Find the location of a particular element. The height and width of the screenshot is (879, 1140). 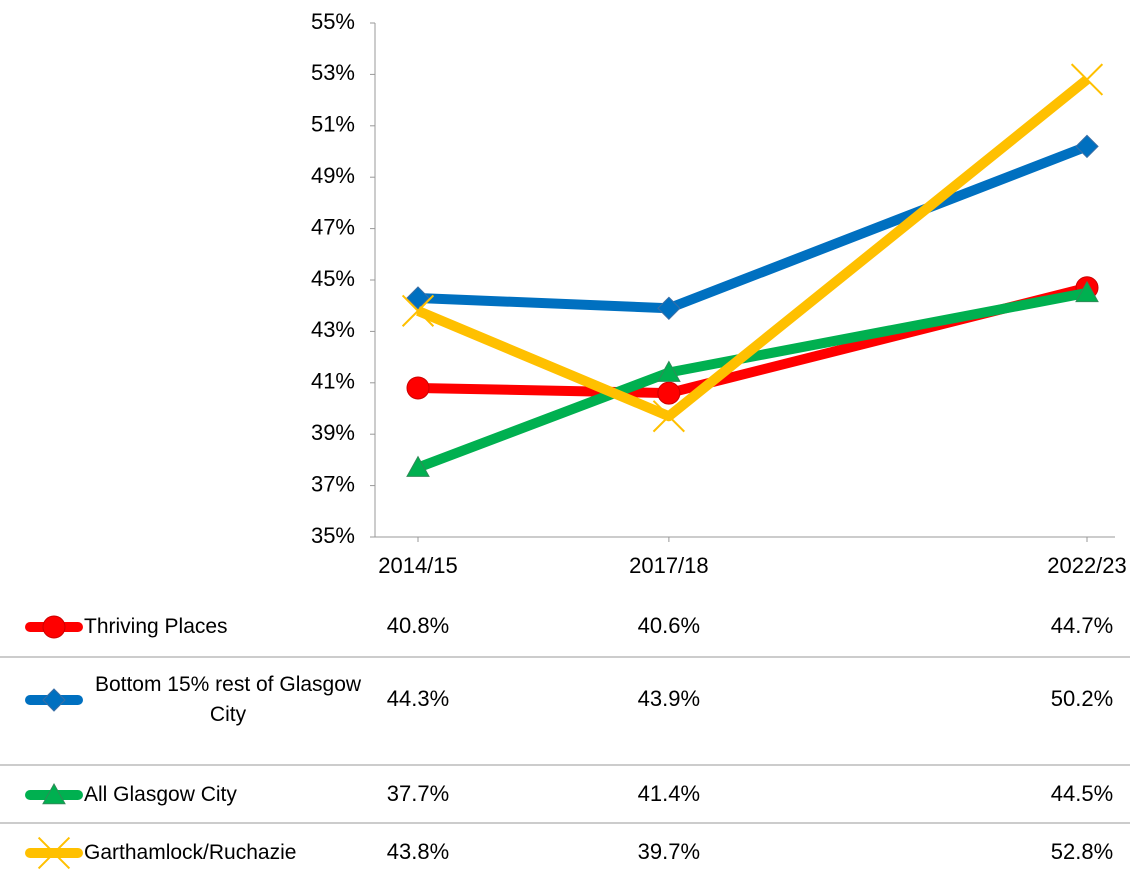

y-tick-label: 47% is located at coordinates (333, 226).